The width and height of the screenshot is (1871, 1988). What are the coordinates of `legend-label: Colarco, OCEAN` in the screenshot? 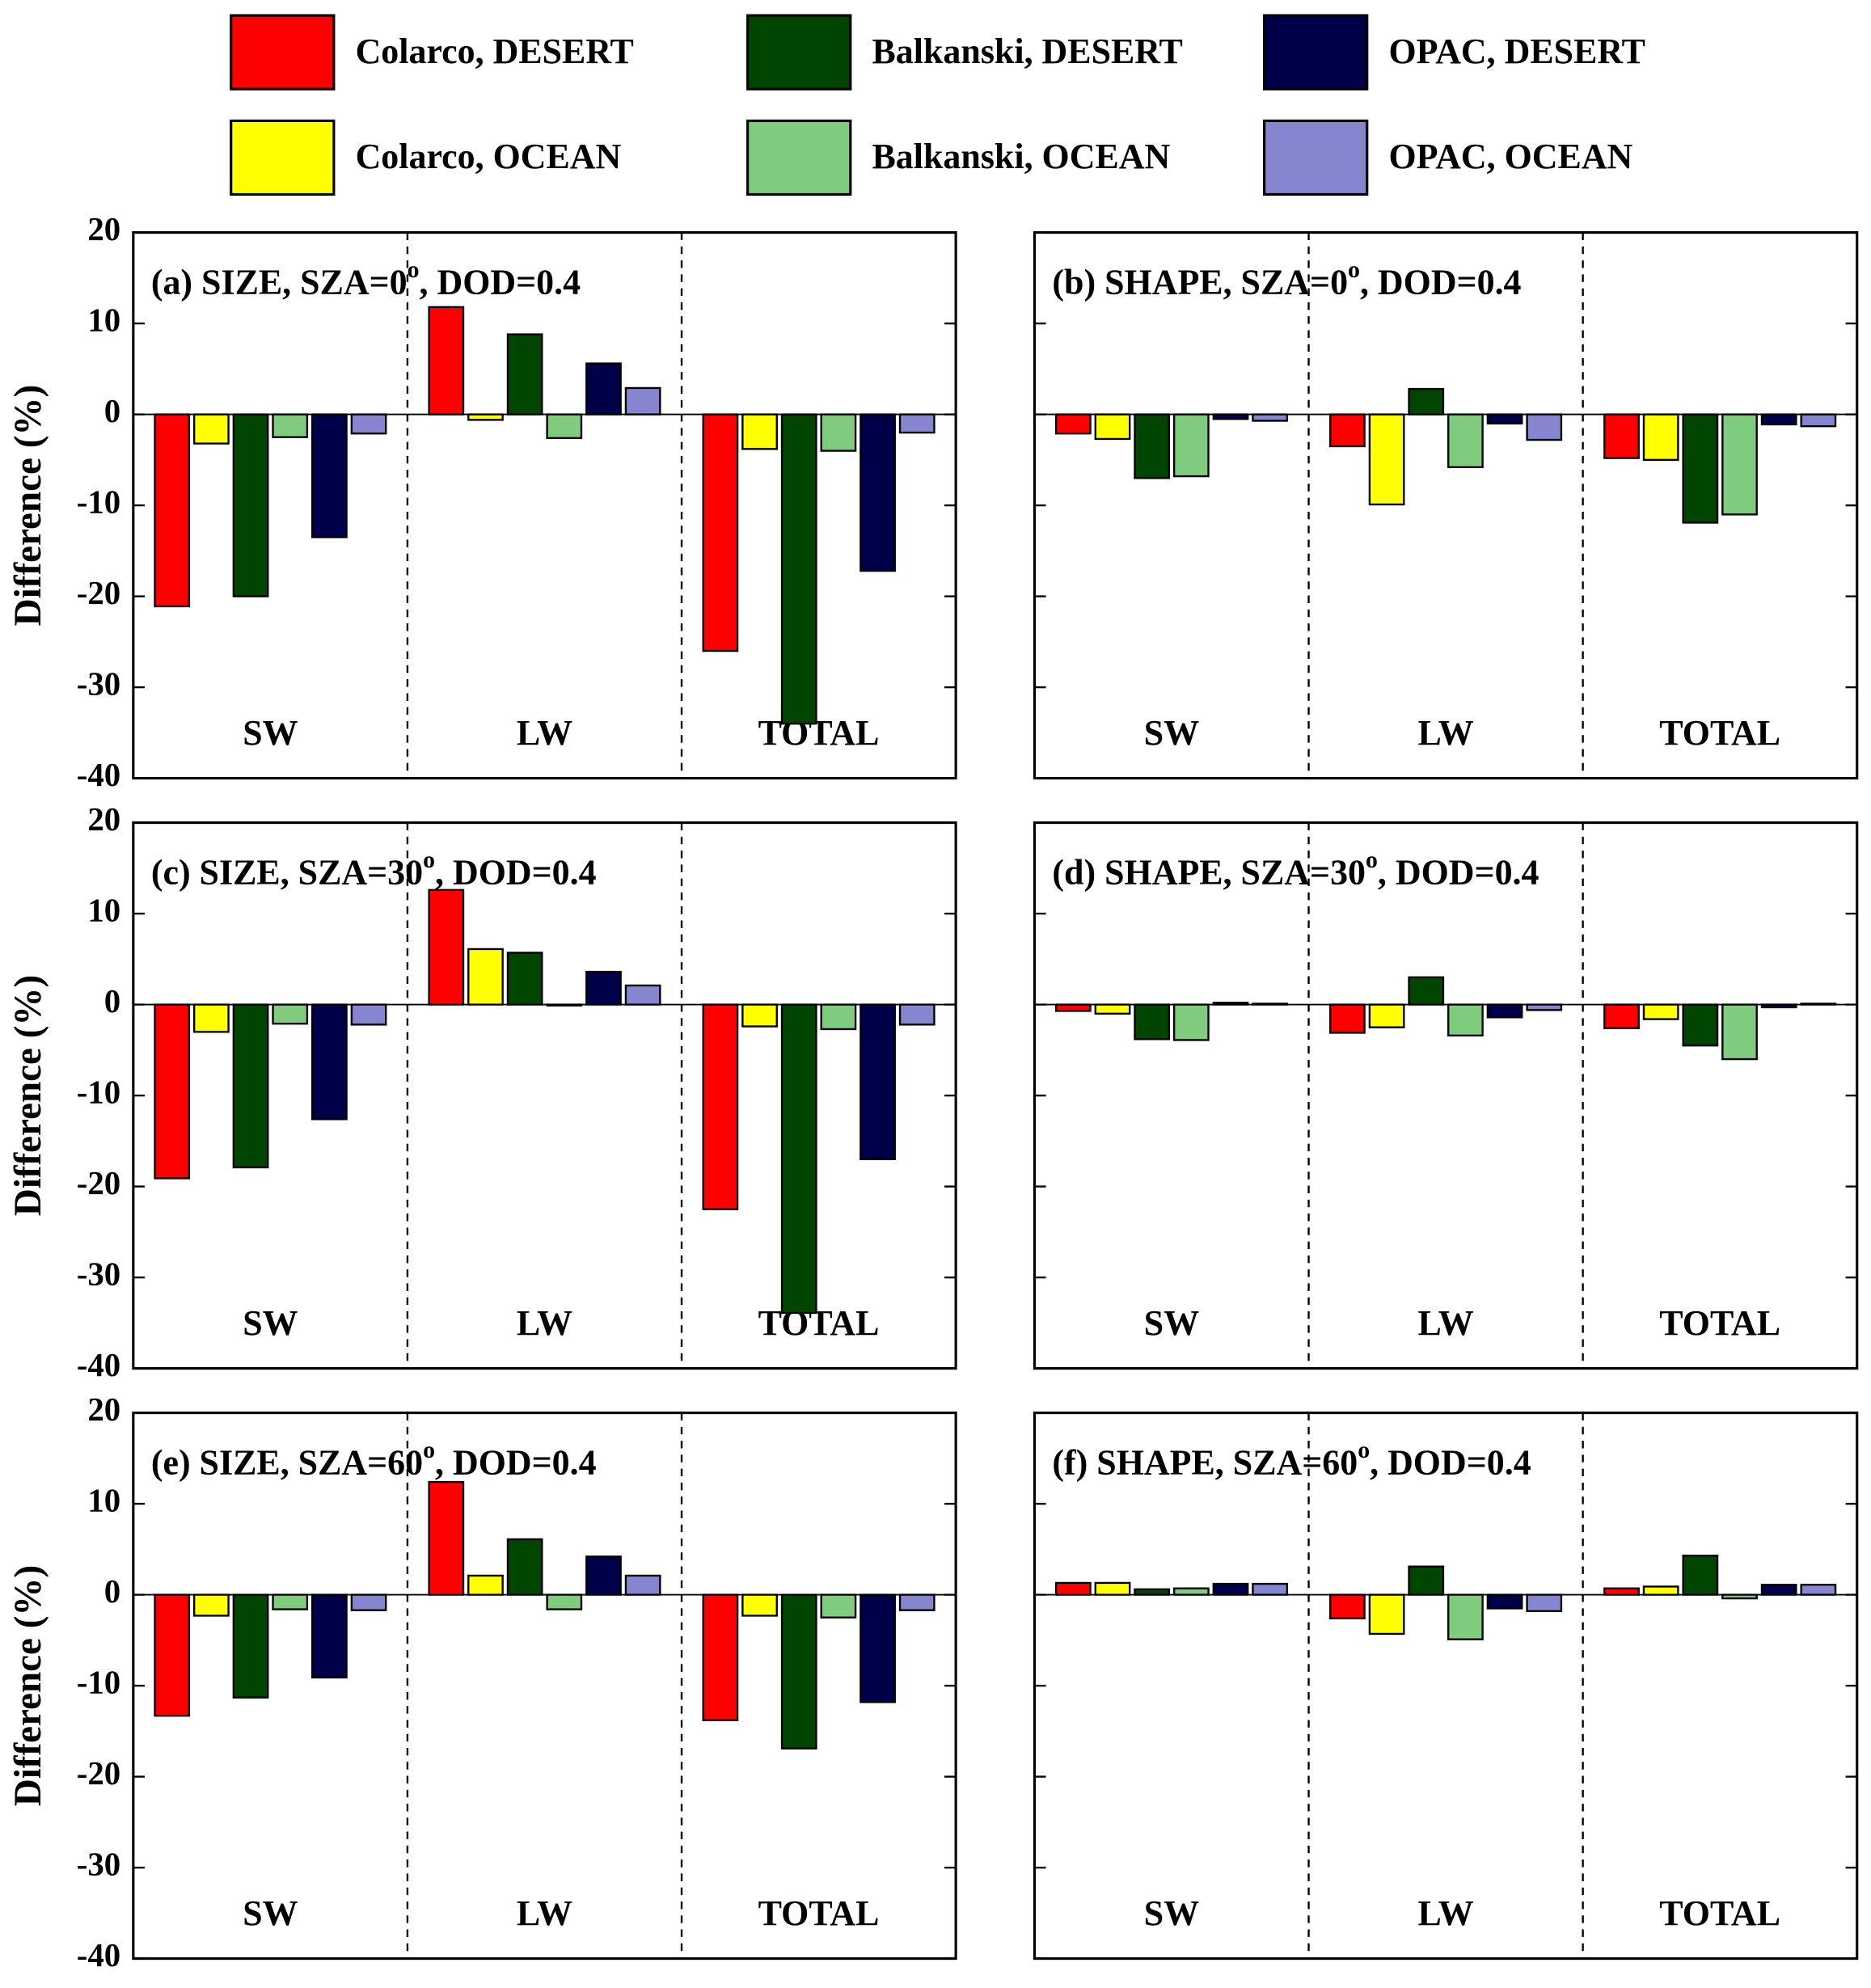 It's located at (489, 156).